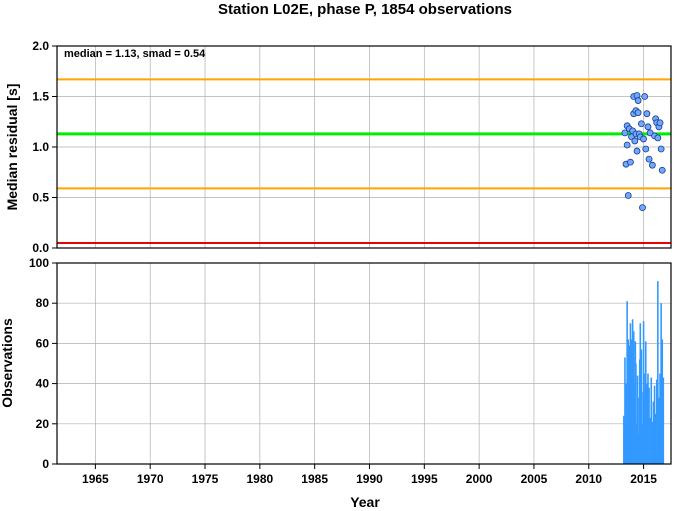 This screenshot has width=677, height=511. I want to click on x-tick-label: 1985, so click(314, 479).